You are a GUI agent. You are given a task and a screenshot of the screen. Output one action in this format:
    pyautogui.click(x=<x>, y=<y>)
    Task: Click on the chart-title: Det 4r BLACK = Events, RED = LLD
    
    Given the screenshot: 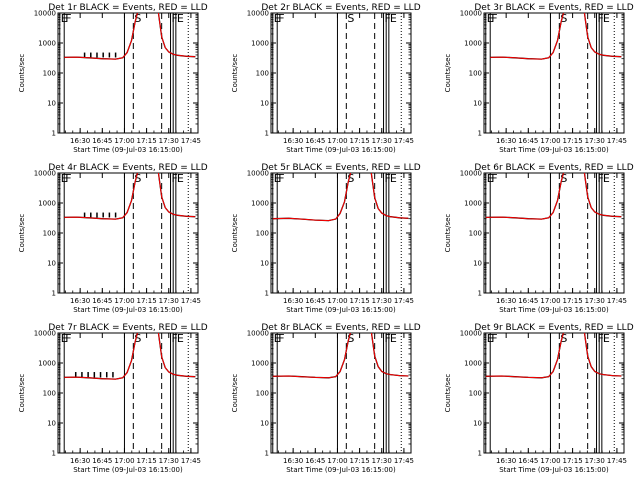 What is the action you would take?
    pyautogui.click(x=127, y=168)
    